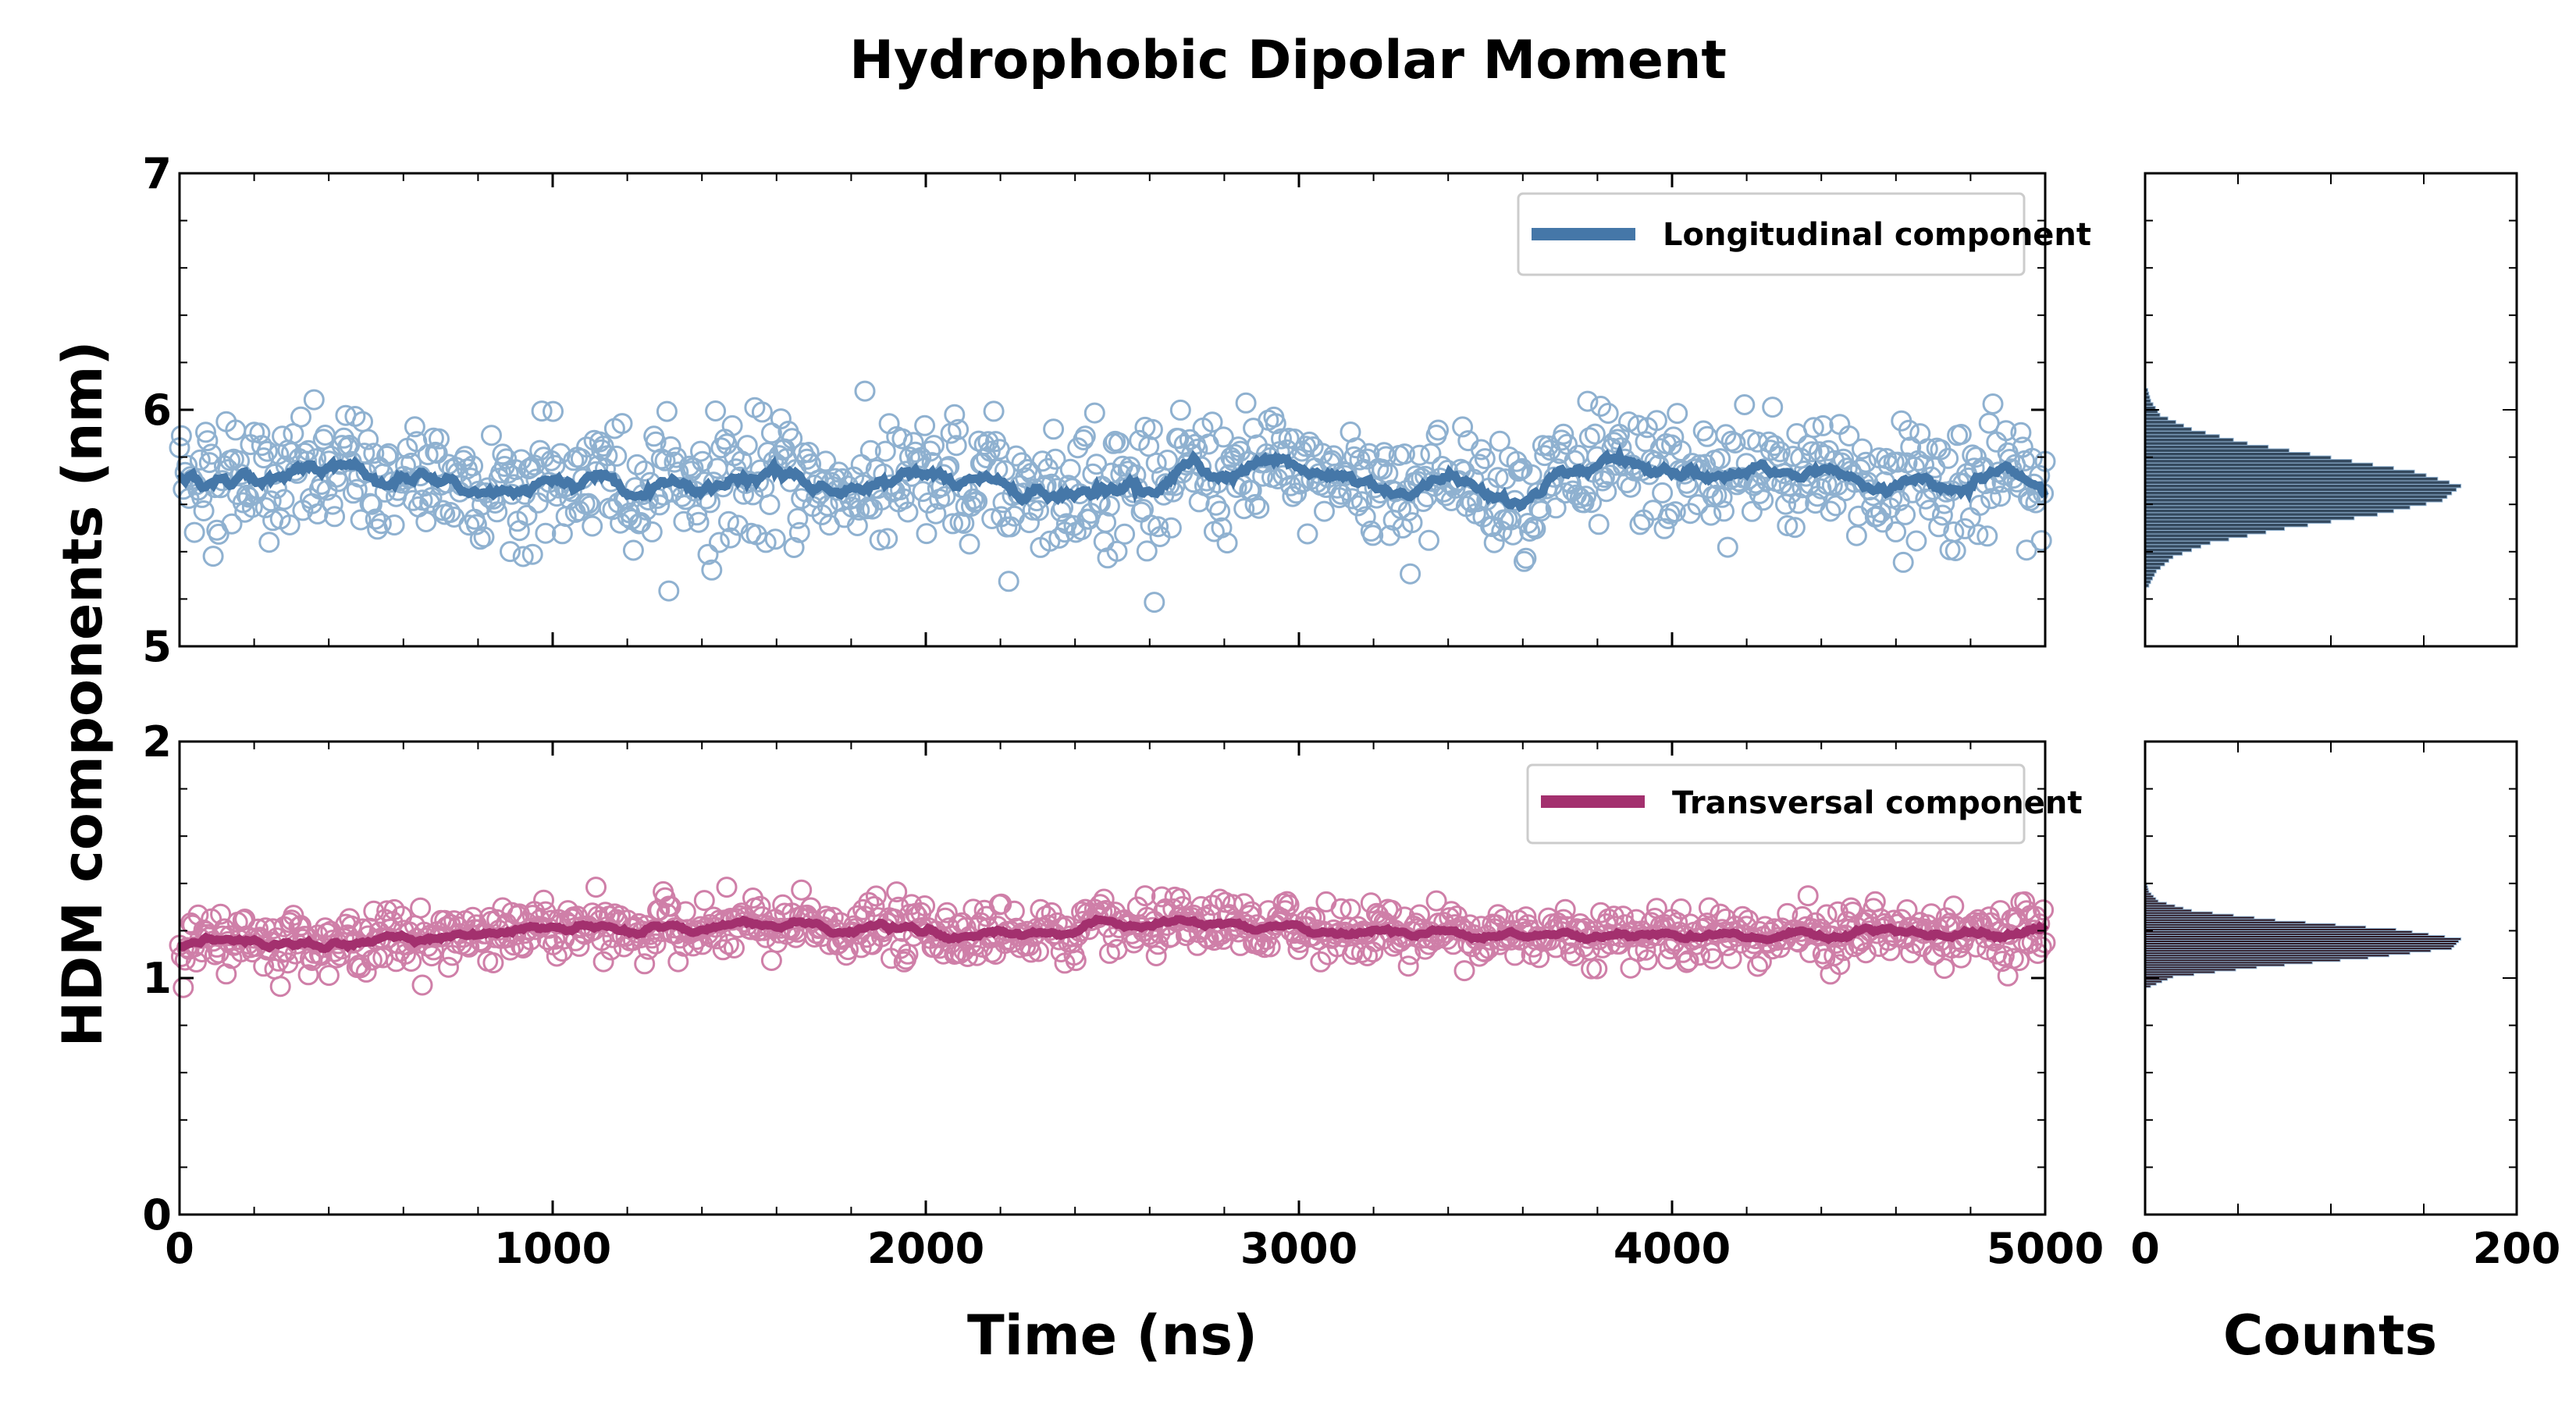 The height and width of the screenshot is (1405, 2576). I want to click on x-tick-label: 4000, so click(1672, 1248).